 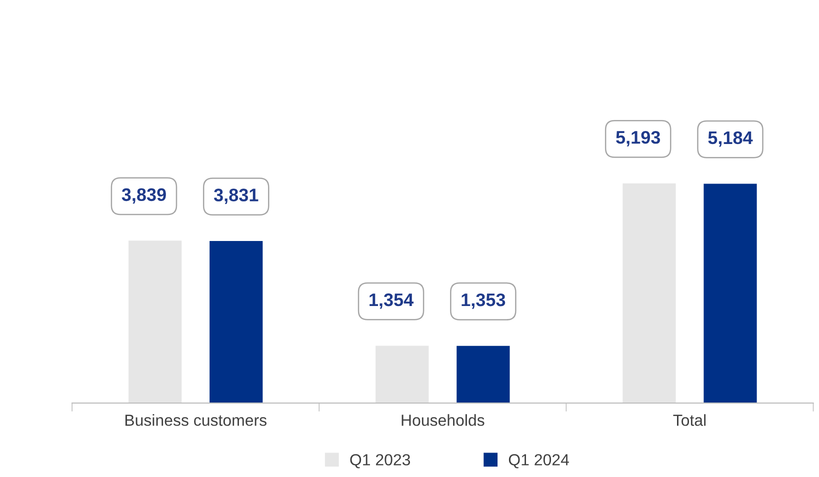 What do you see at coordinates (392, 301) in the screenshot?
I see `data-label: 1,354` at bounding box center [392, 301].